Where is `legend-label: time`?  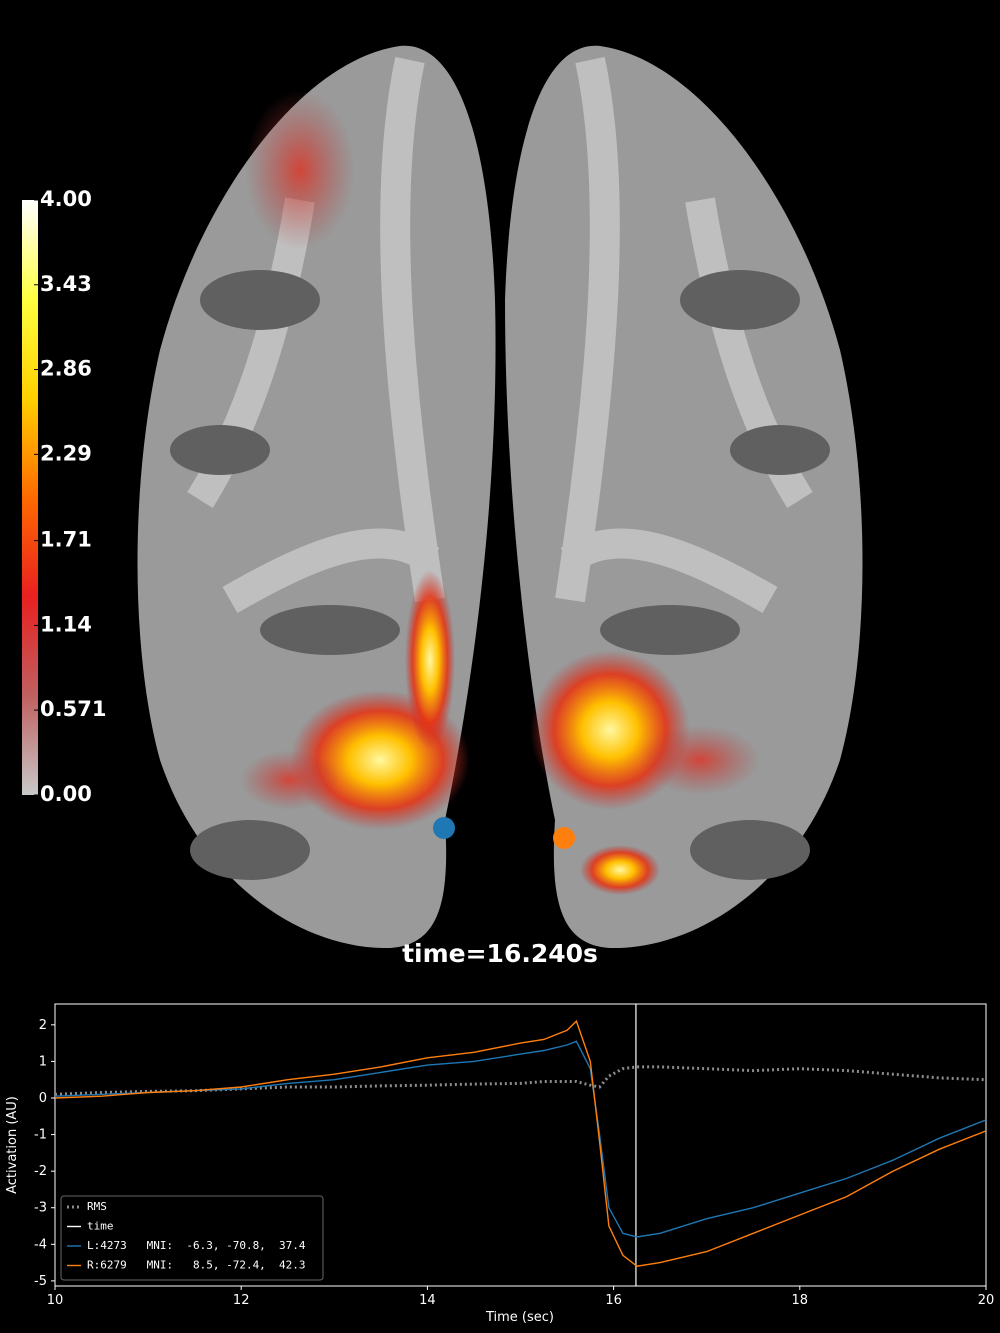 legend-label: time is located at coordinates (100, 1226).